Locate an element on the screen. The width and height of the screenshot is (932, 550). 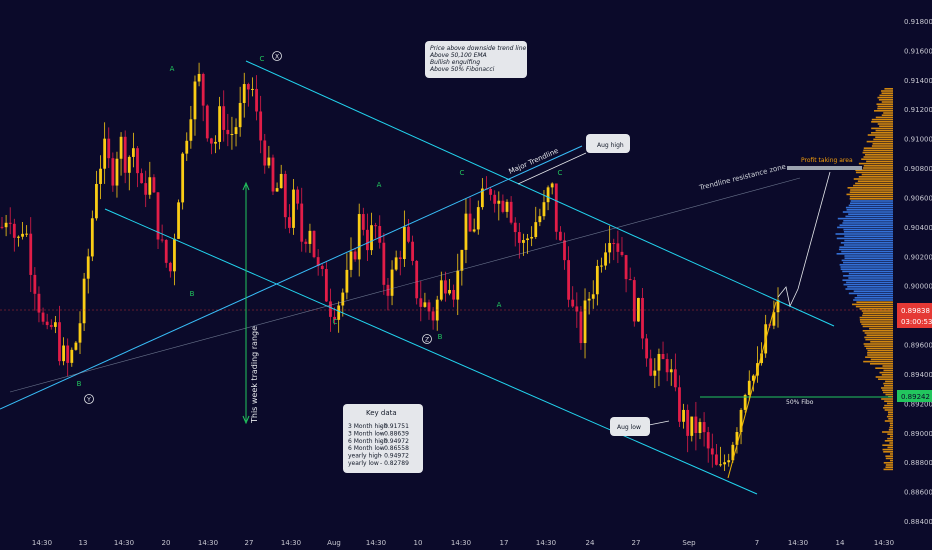
price-tick-label: 0.89600 is located at coordinates (918, 346).